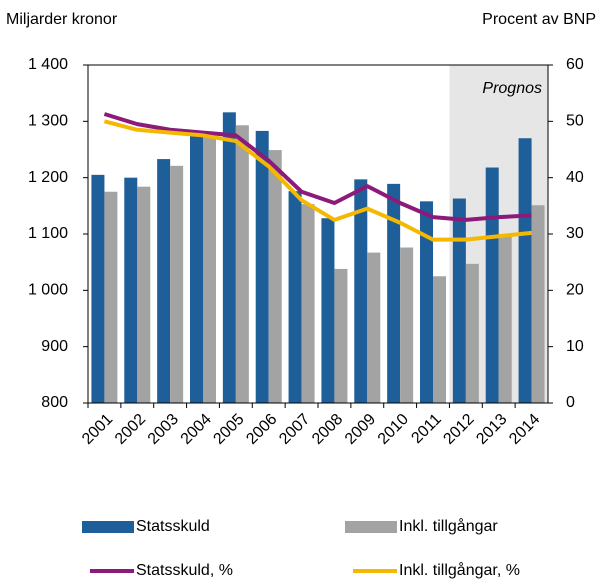  I want to click on x-tick-label: 2009, so click(360, 429).